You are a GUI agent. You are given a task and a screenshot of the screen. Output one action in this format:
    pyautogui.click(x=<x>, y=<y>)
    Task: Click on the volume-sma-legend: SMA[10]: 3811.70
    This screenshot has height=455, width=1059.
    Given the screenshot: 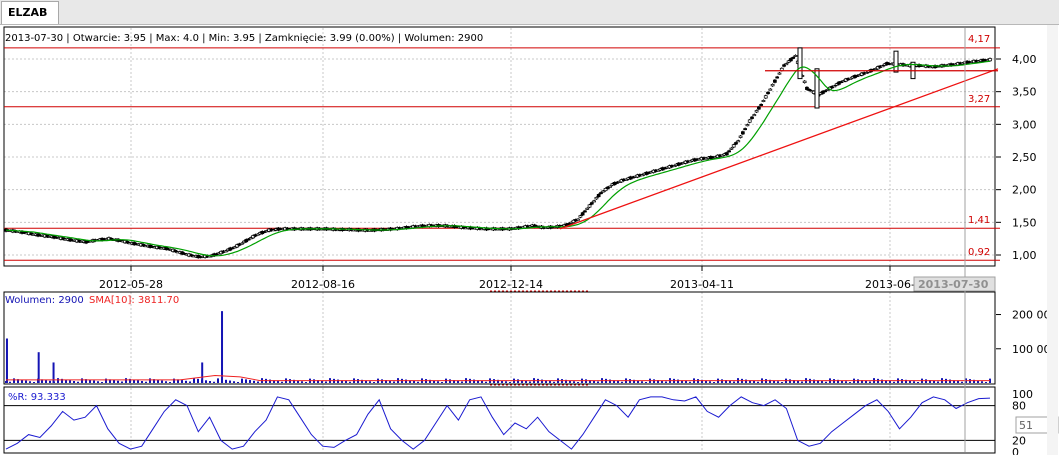 What is the action you would take?
    pyautogui.click(x=134, y=300)
    